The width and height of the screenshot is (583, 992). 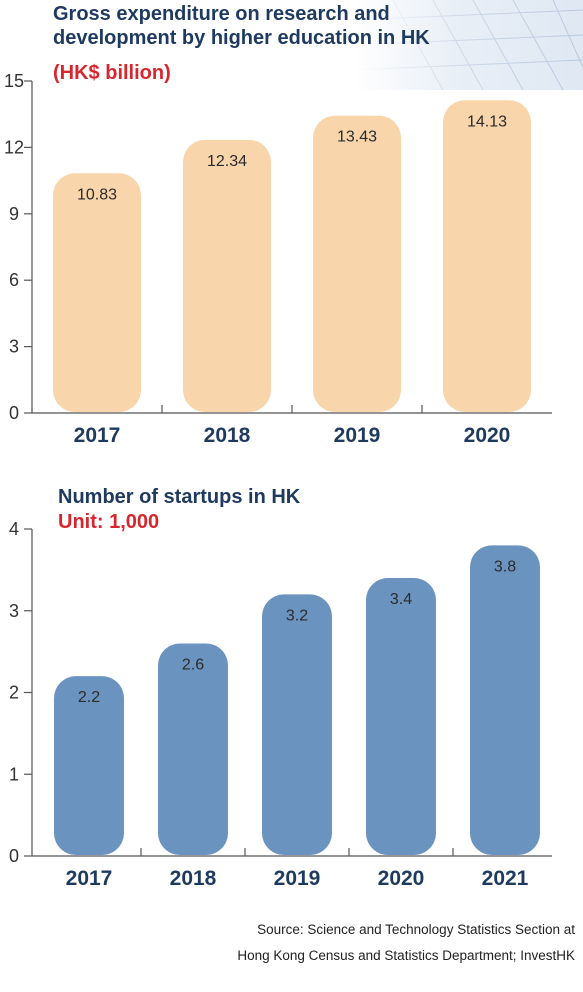 What do you see at coordinates (487, 256) in the screenshot?
I see `chart1-bar-2020` at bounding box center [487, 256].